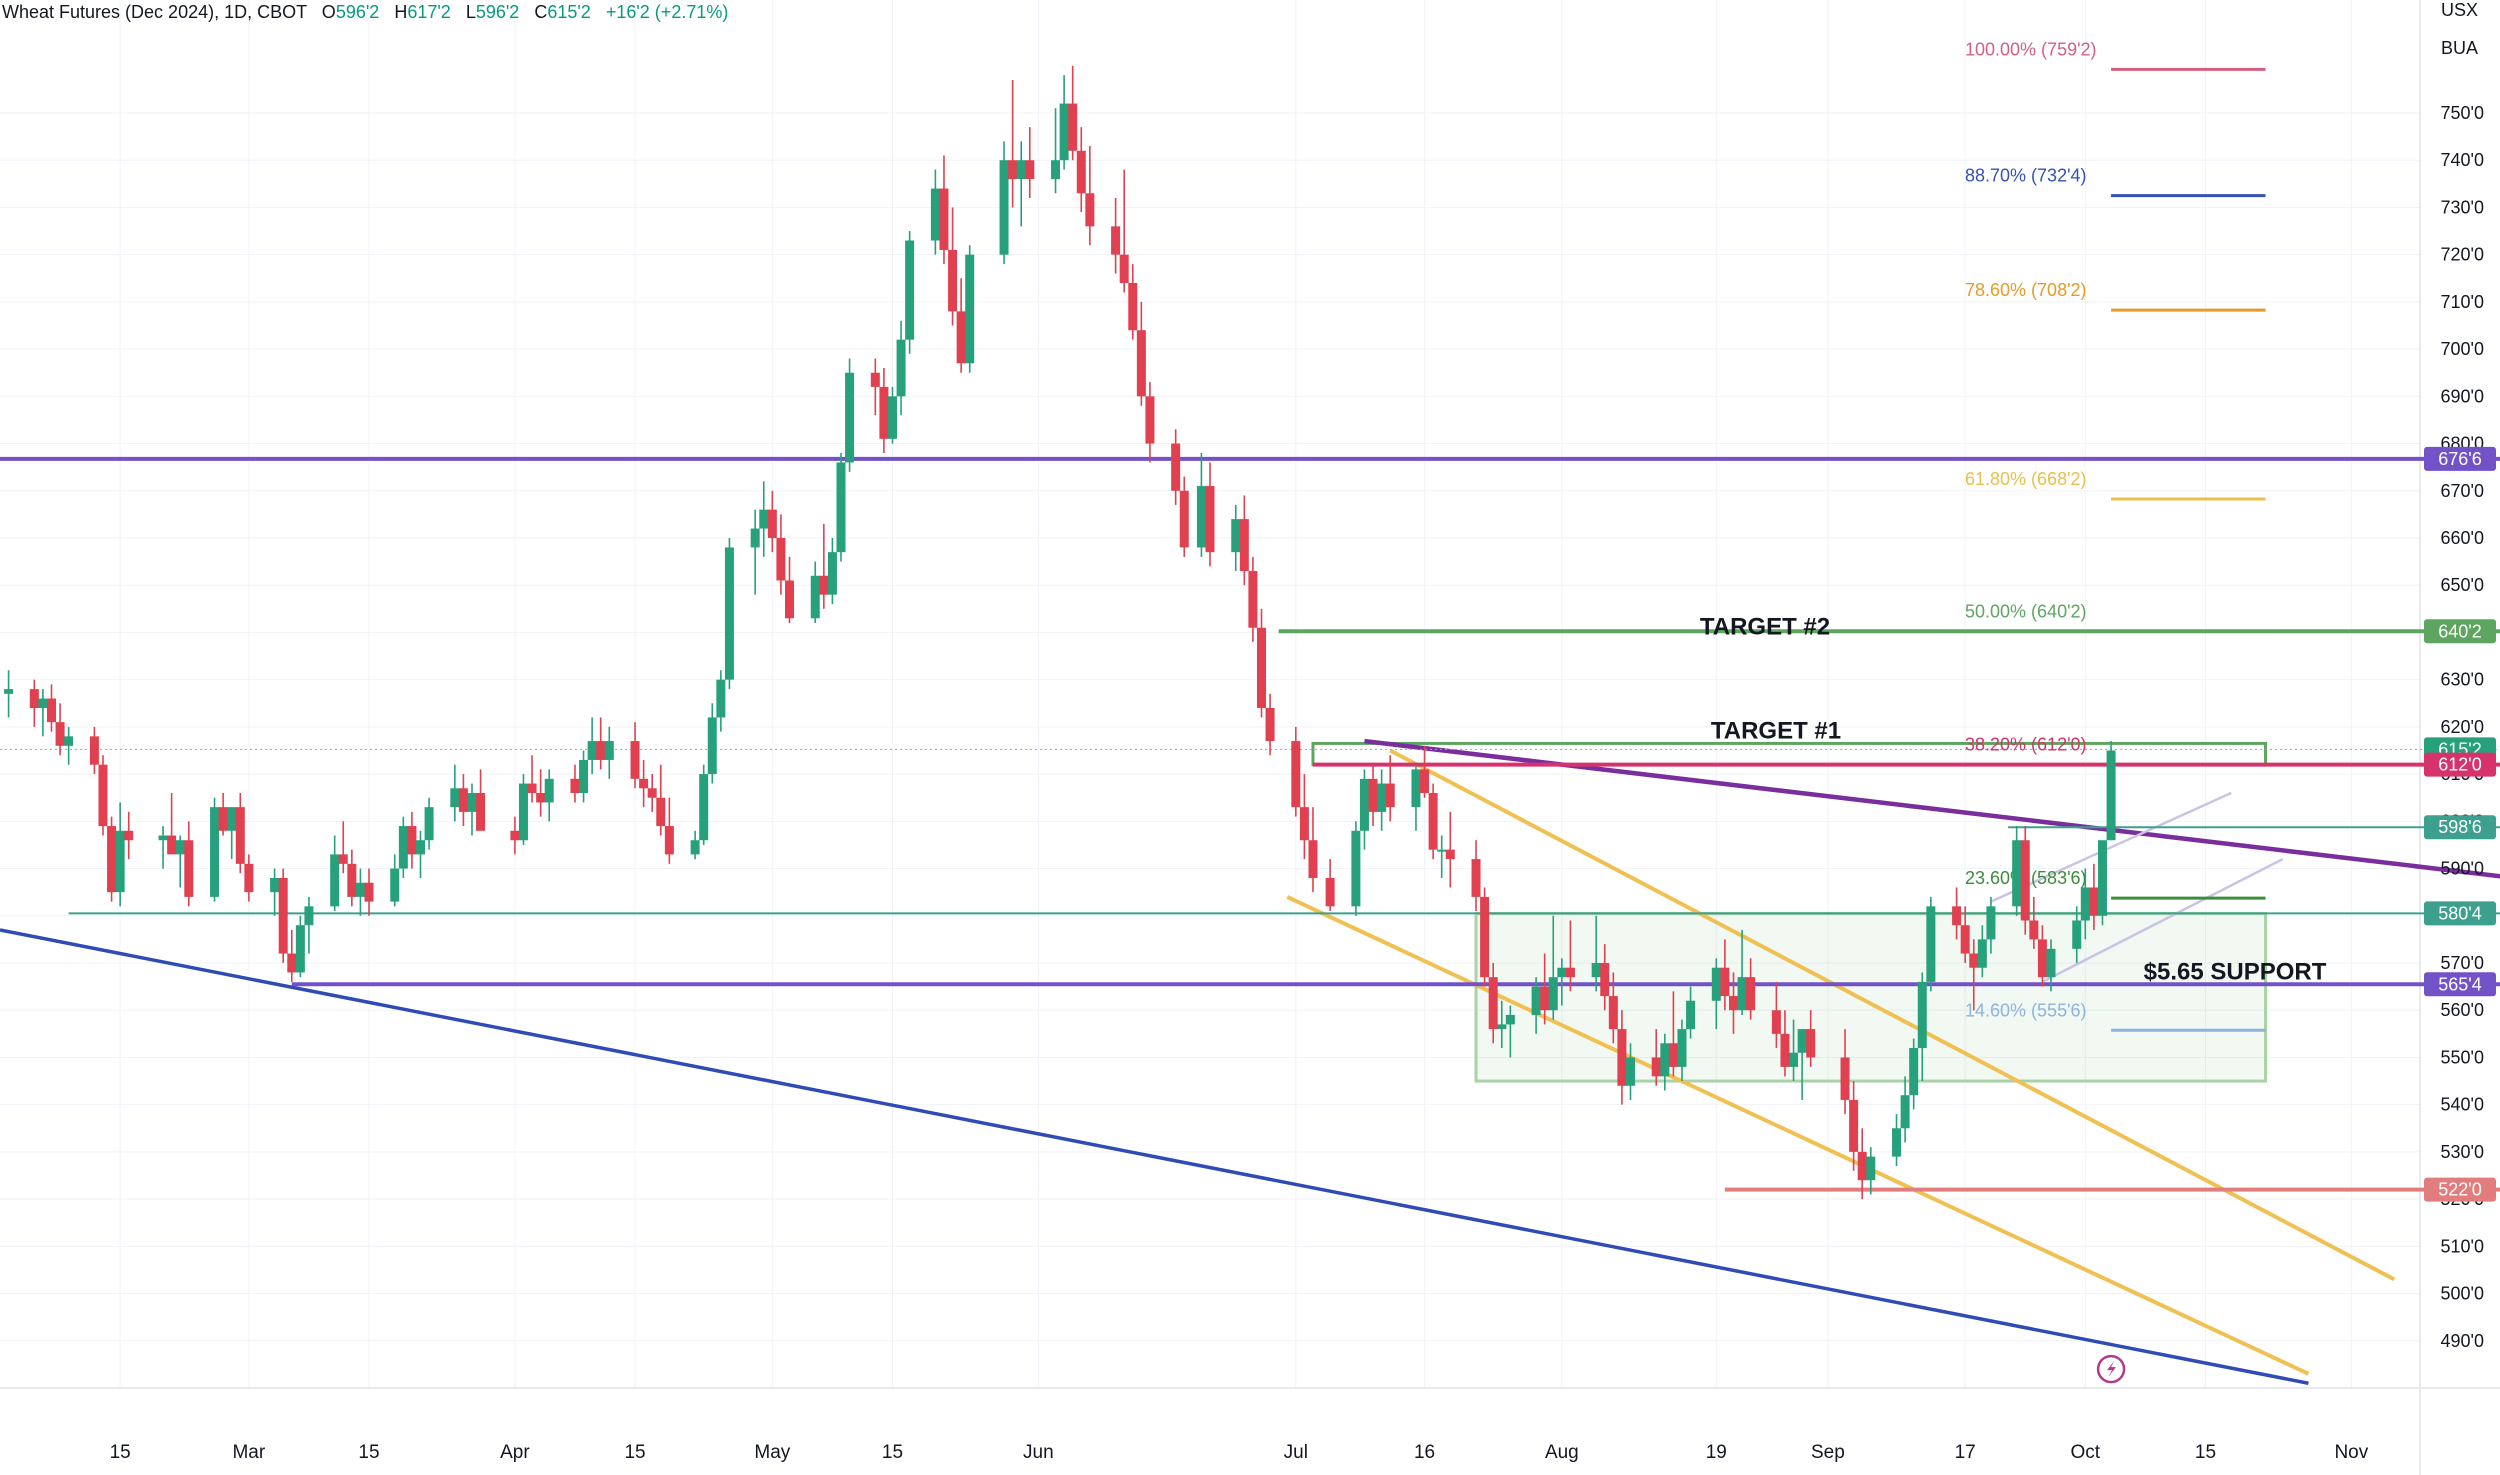 The width and height of the screenshot is (2500, 1475). I want to click on open-label: O, so click(328, 12).